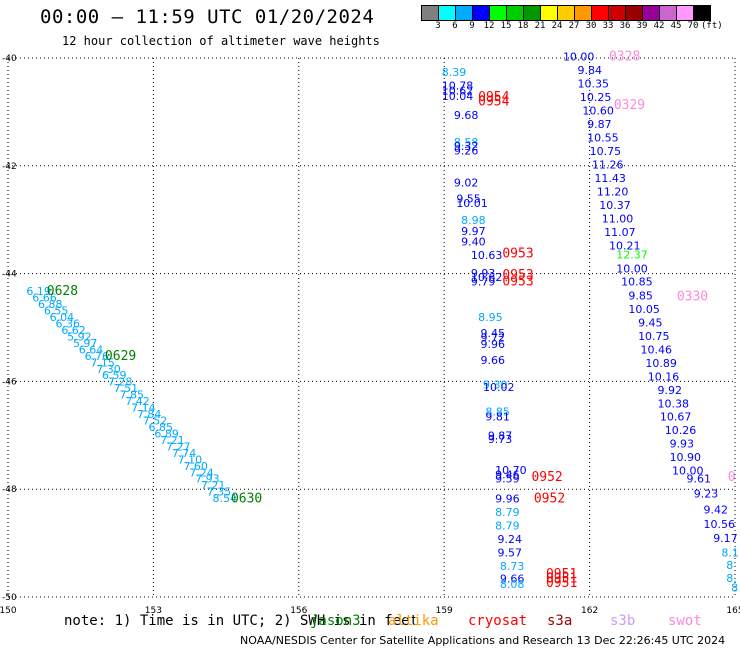 The width and height of the screenshot is (740, 650). What do you see at coordinates (591, 26) in the screenshot?
I see `color-scale-tick: 30` at bounding box center [591, 26].